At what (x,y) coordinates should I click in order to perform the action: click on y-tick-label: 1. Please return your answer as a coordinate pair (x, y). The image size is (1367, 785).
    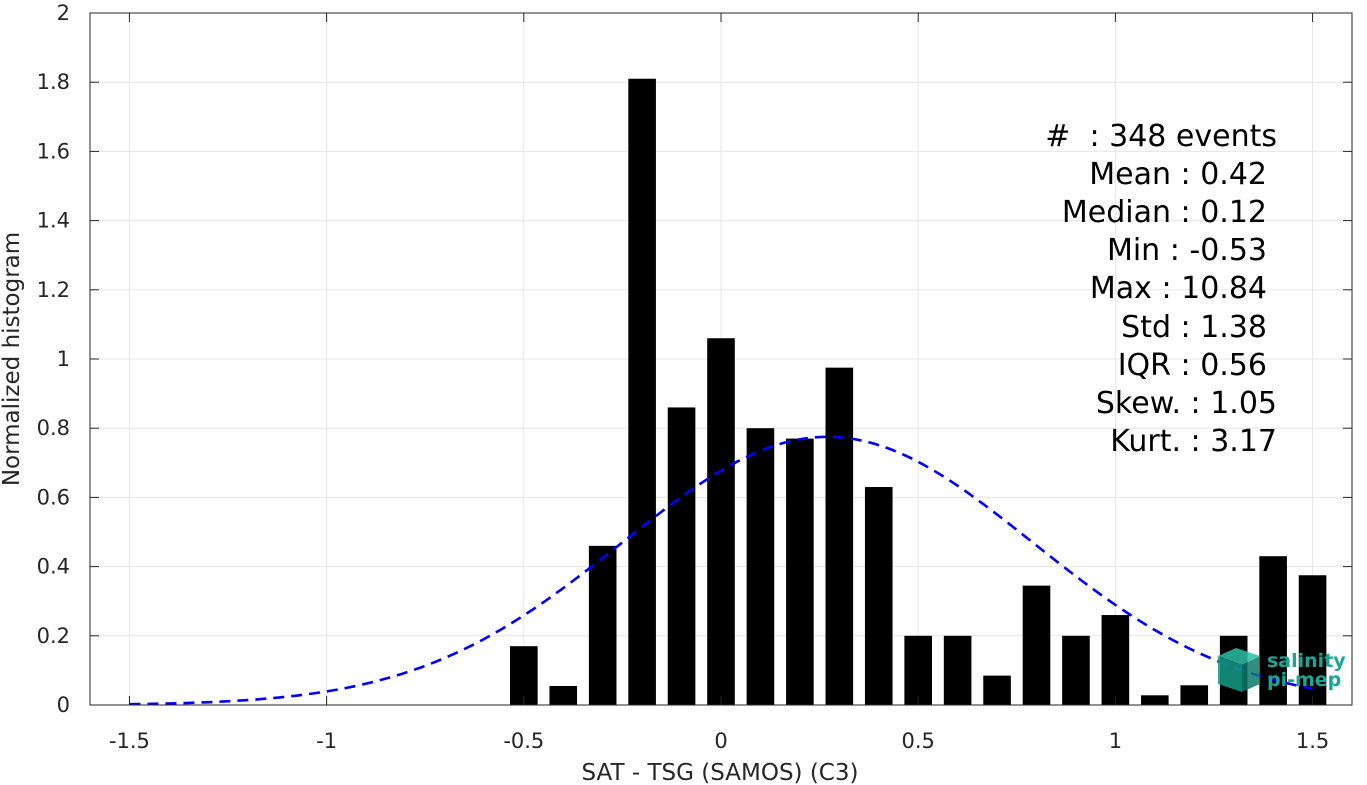
    Looking at the image, I should click on (63, 359).